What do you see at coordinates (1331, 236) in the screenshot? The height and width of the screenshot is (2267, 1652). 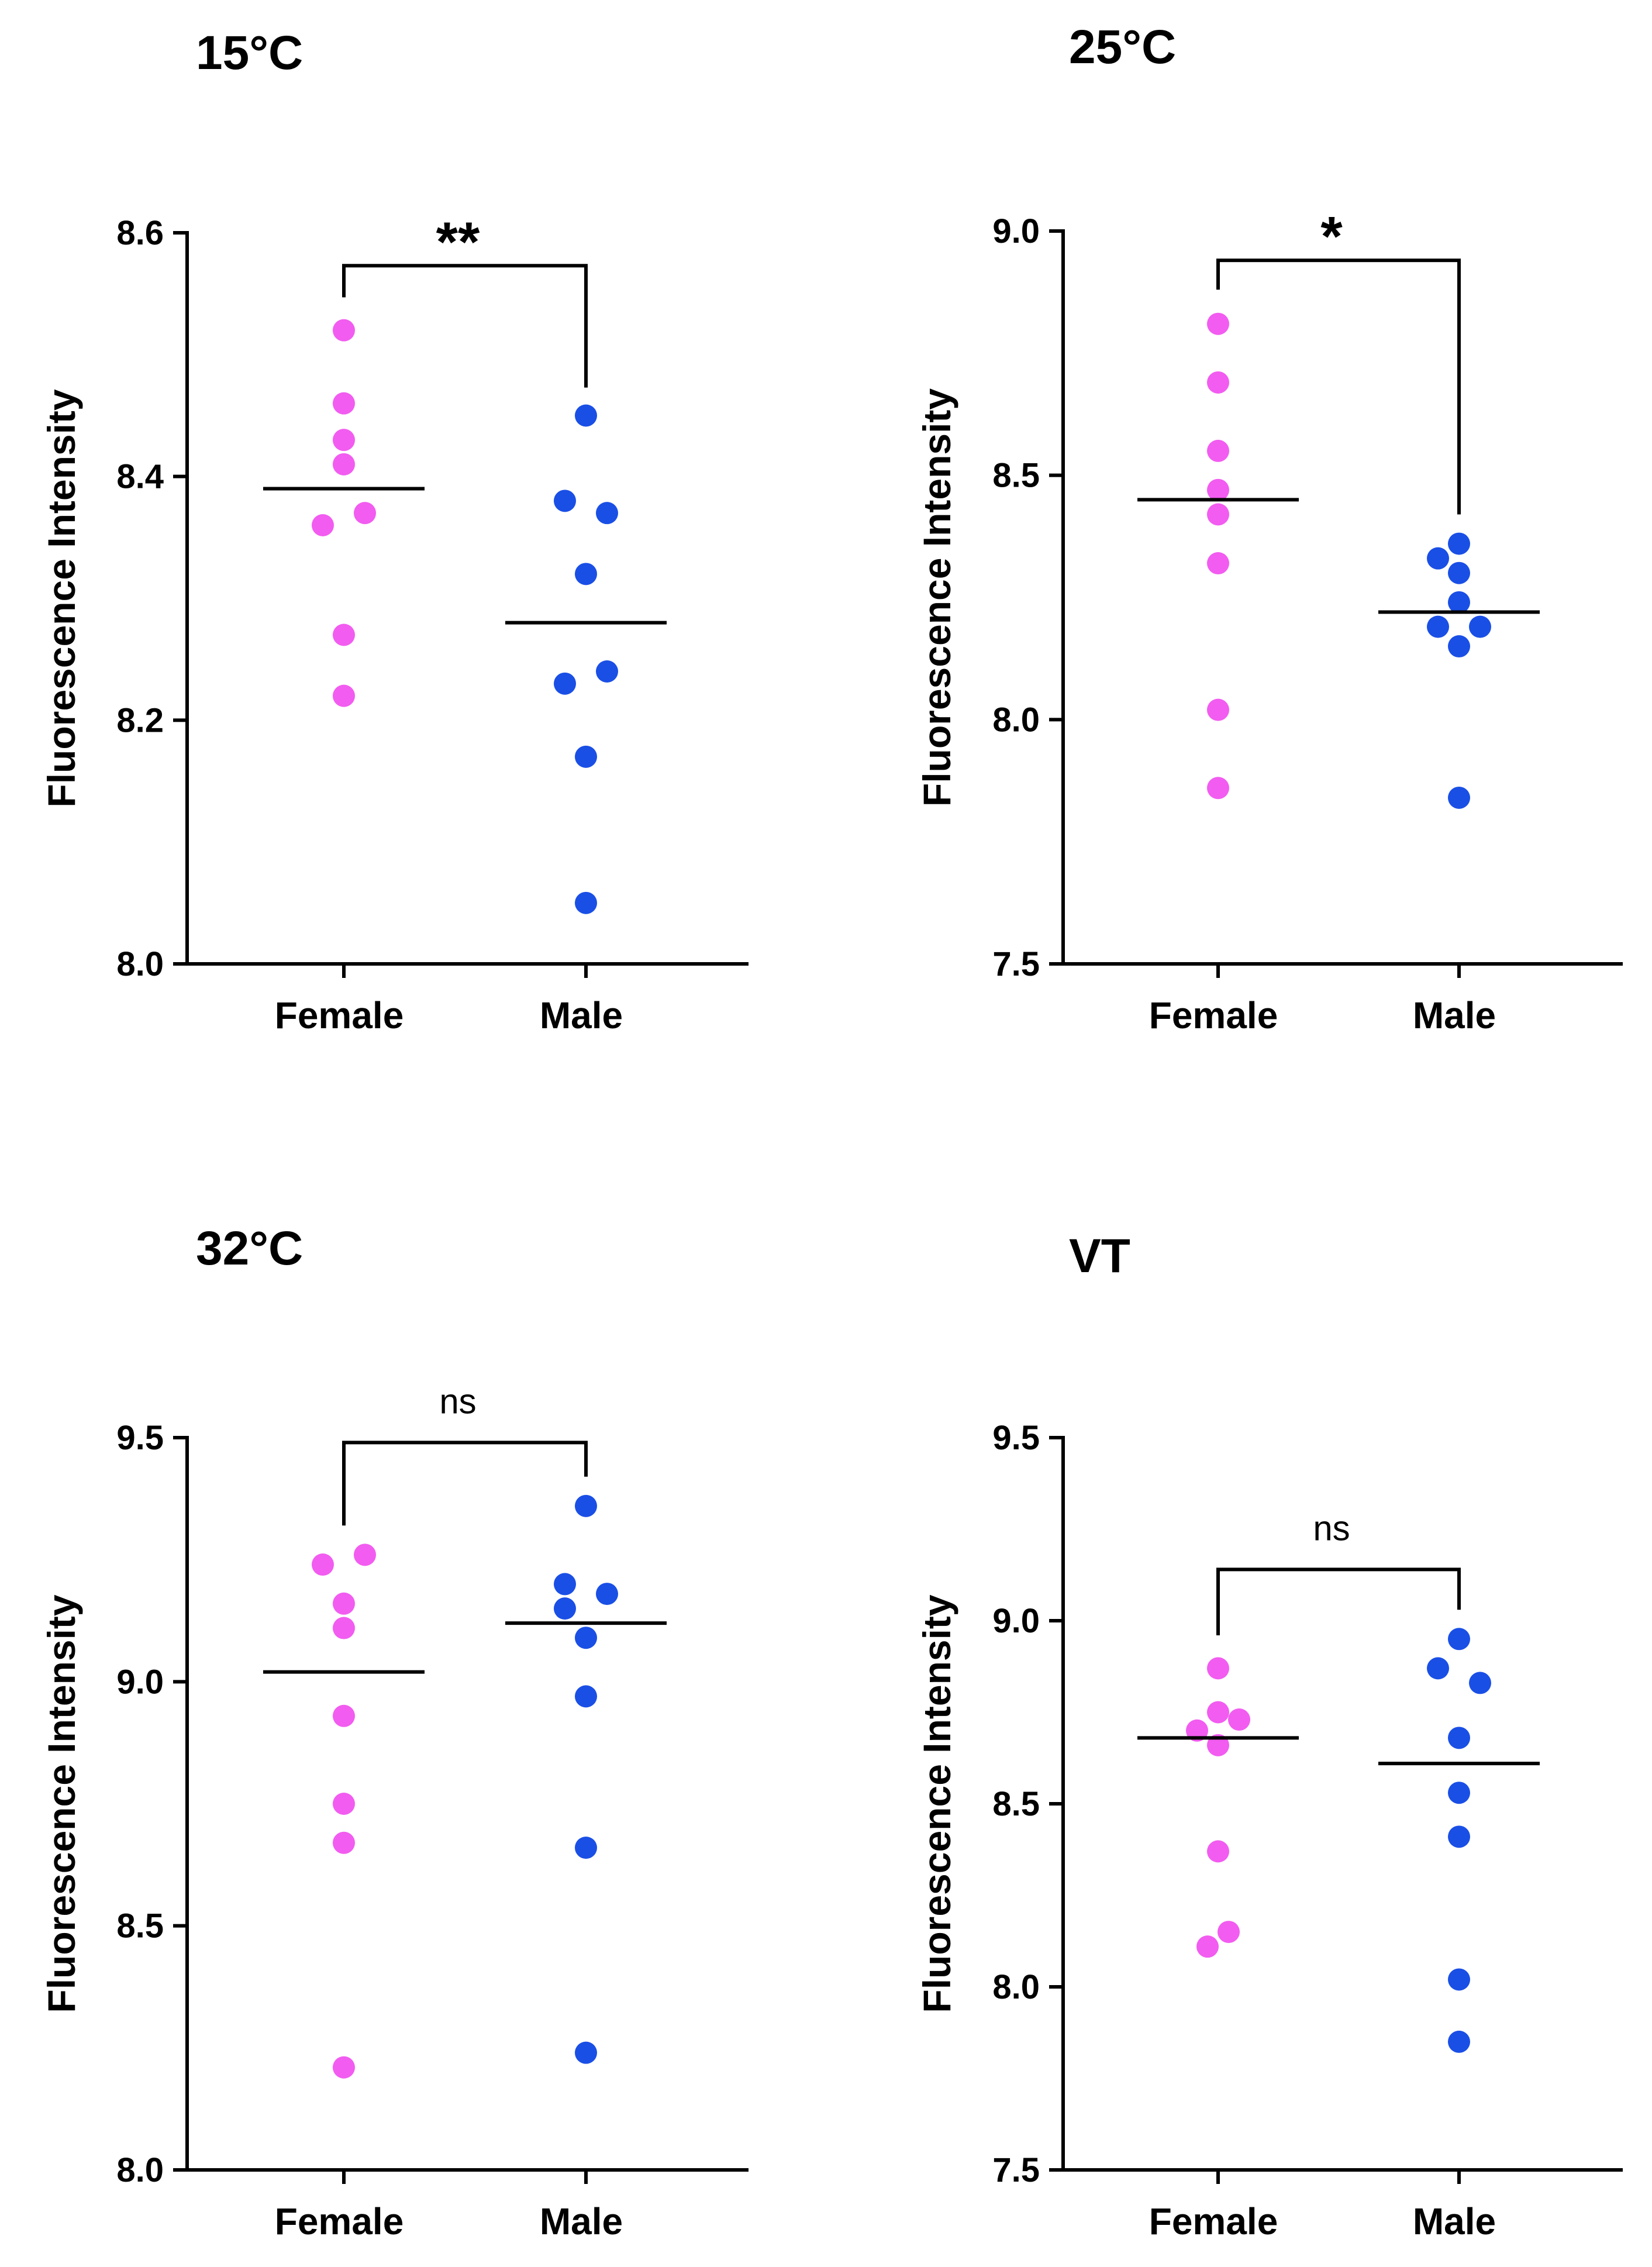 I see `significance-label: *` at bounding box center [1331, 236].